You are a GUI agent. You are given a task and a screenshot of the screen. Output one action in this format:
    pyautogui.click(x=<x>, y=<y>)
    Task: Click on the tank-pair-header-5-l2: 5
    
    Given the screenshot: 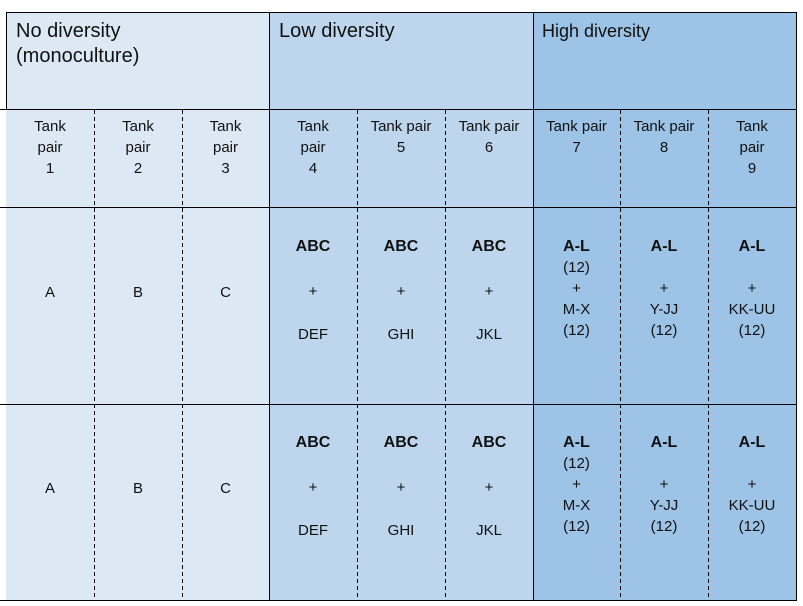 What is the action you would take?
    pyautogui.click(x=401, y=147)
    